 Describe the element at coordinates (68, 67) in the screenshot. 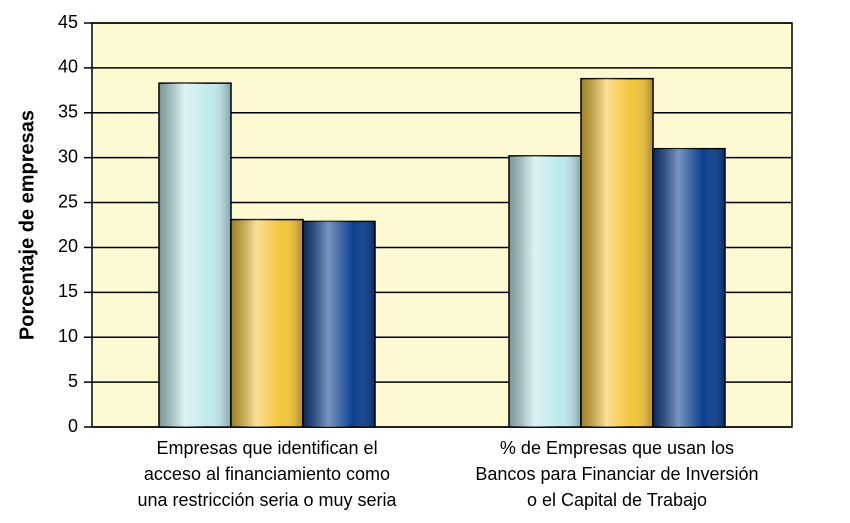

I see `y-tick-label: 40` at that location.